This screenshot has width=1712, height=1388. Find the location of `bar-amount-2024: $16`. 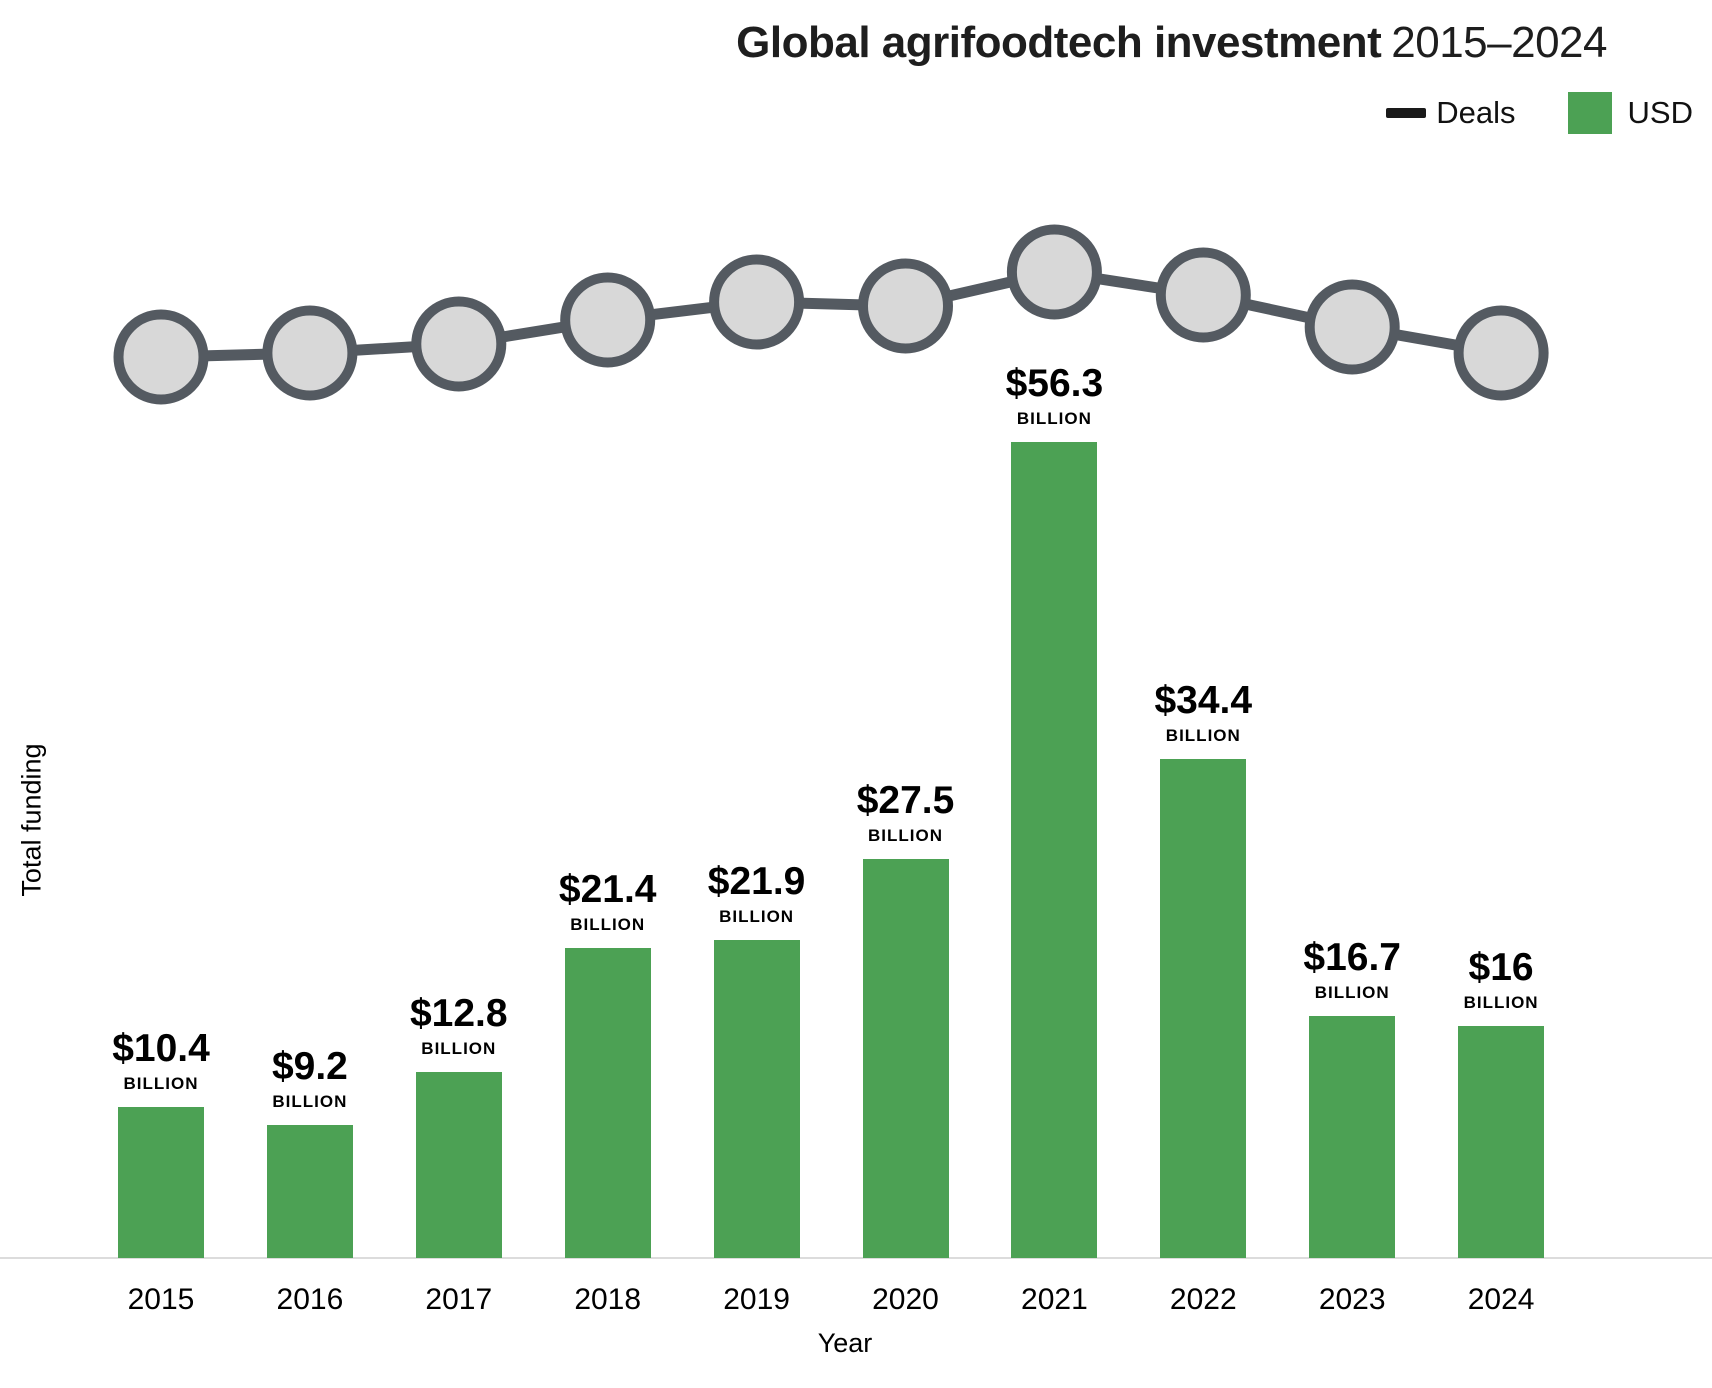

bar-amount-2024: $16 is located at coordinates (1501, 967).